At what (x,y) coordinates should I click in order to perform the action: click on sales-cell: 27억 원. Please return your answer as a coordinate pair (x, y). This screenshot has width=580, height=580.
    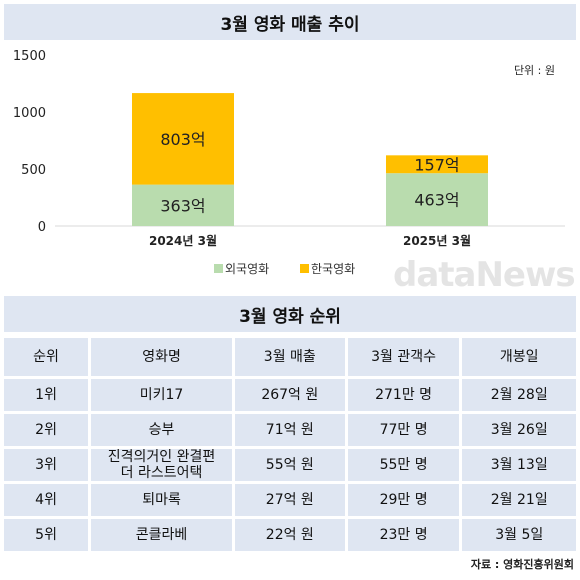
    Looking at the image, I should click on (288, 500).